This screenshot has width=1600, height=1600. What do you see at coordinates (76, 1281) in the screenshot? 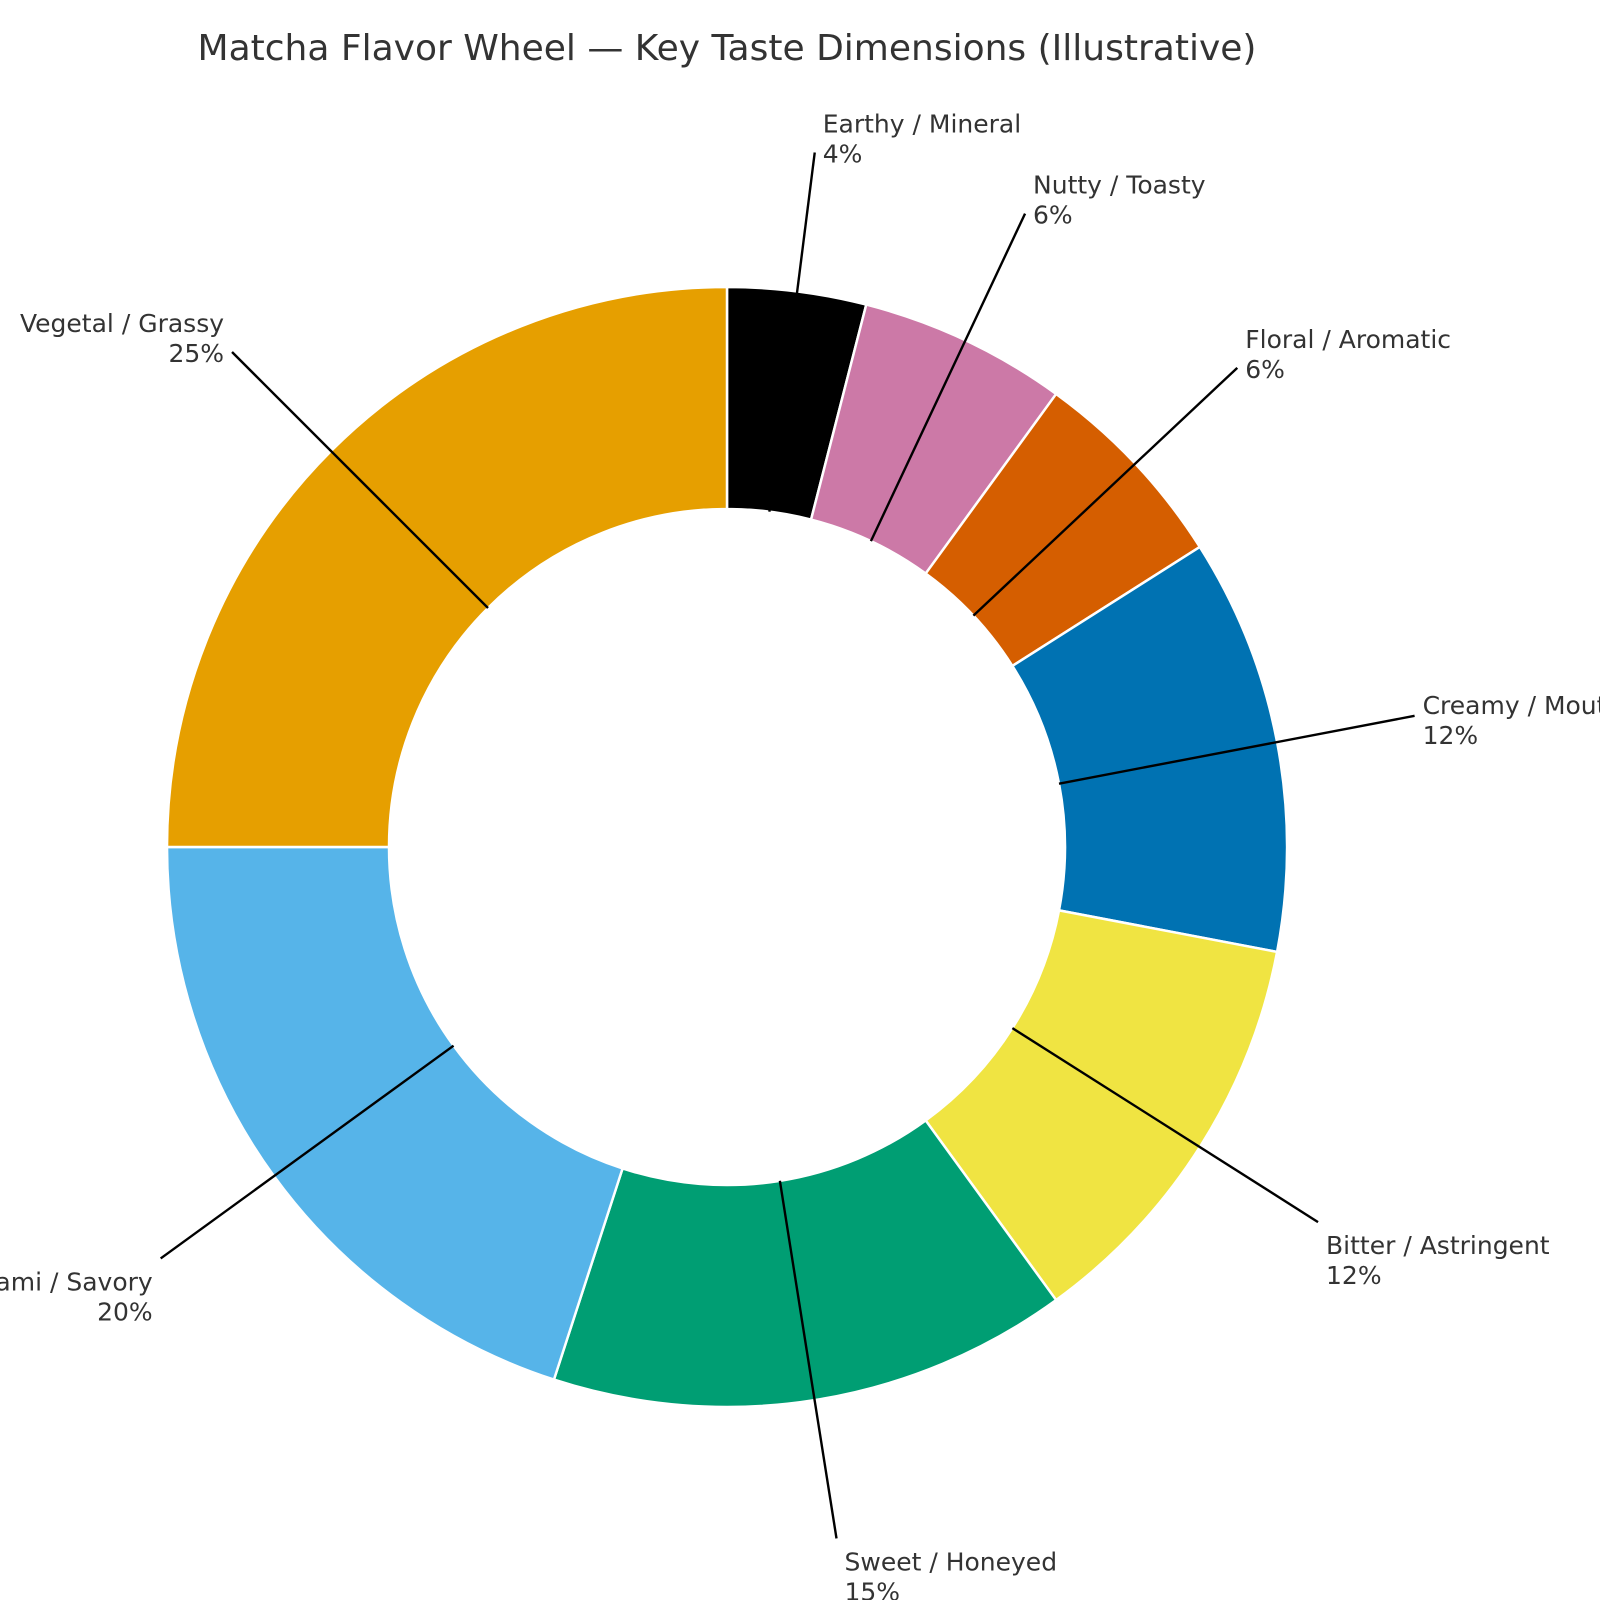
I see `slice-label-umami-savory: Umami / Savory` at bounding box center [76, 1281].